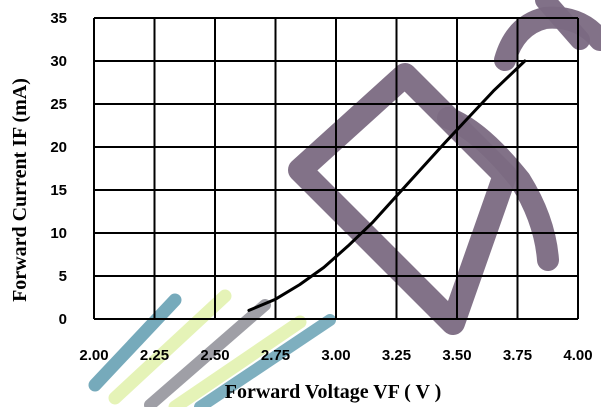 The image size is (601, 407). Describe the element at coordinates (214, 355) in the screenshot. I see `x-tick-label: 2.50` at that location.